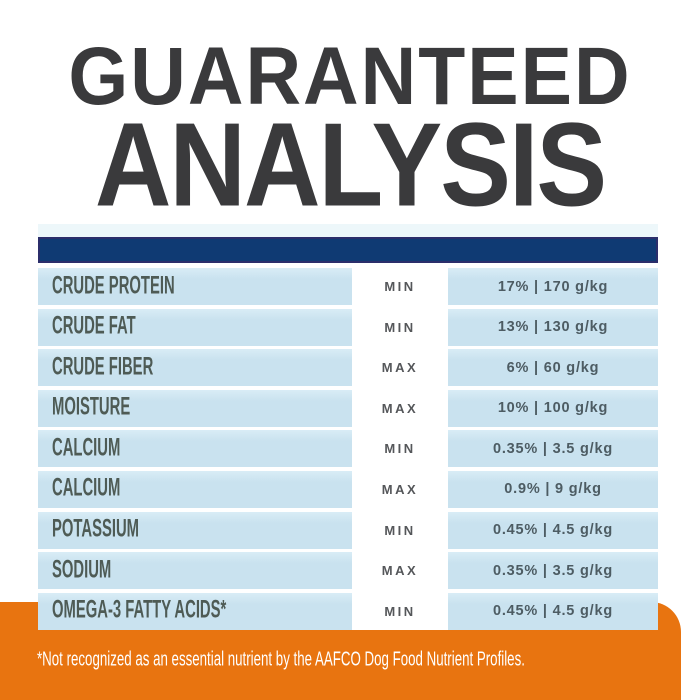 The height and width of the screenshot is (700, 700). I want to click on nutrient-label: CRUDE PROTEIN, so click(113, 286).